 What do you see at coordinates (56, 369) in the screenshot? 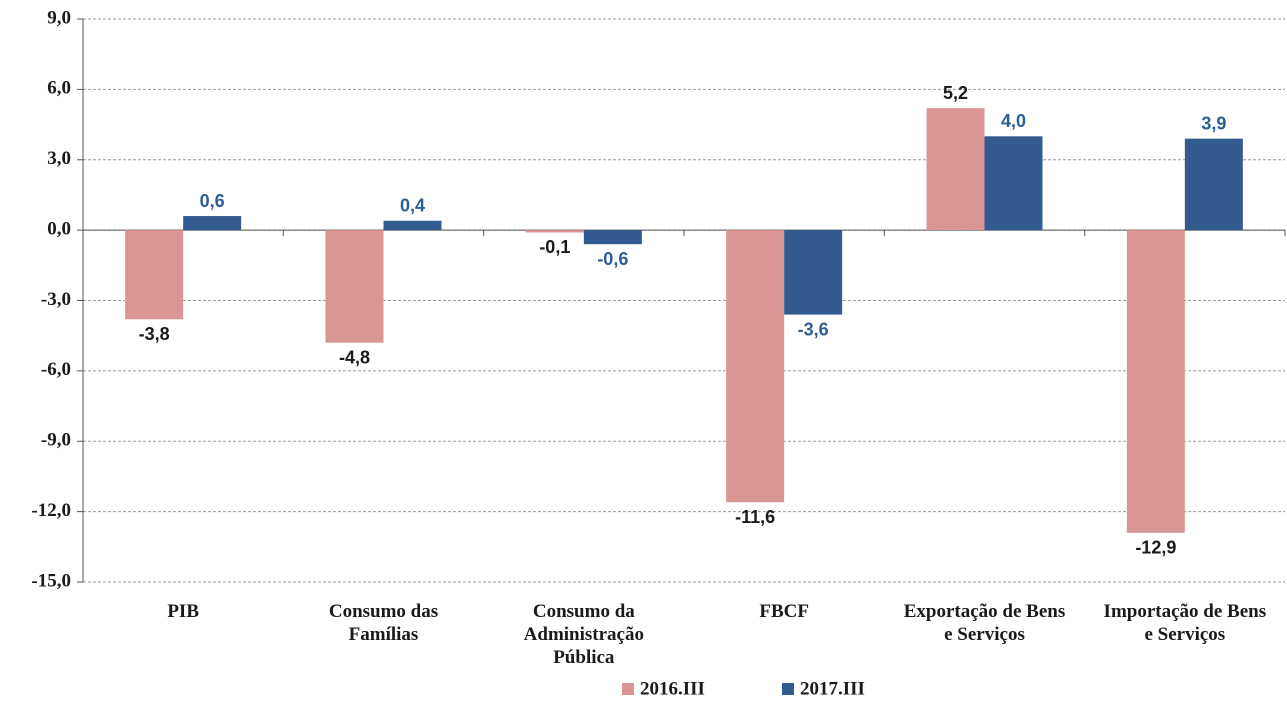
I see `y-tick-label: -6,0` at bounding box center [56, 369].